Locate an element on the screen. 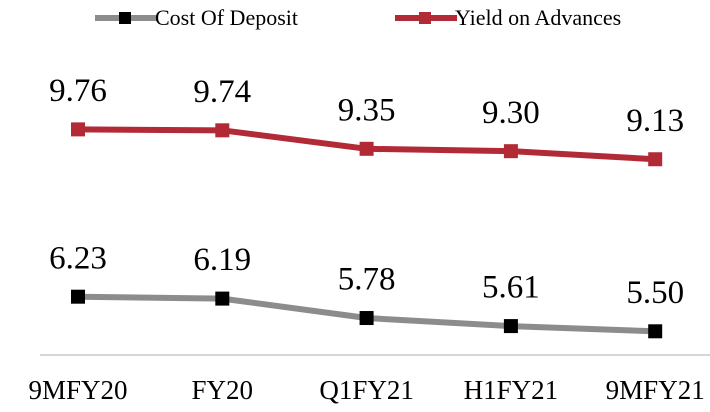  x-tick-label: FY20 is located at coordinates (223, 390).